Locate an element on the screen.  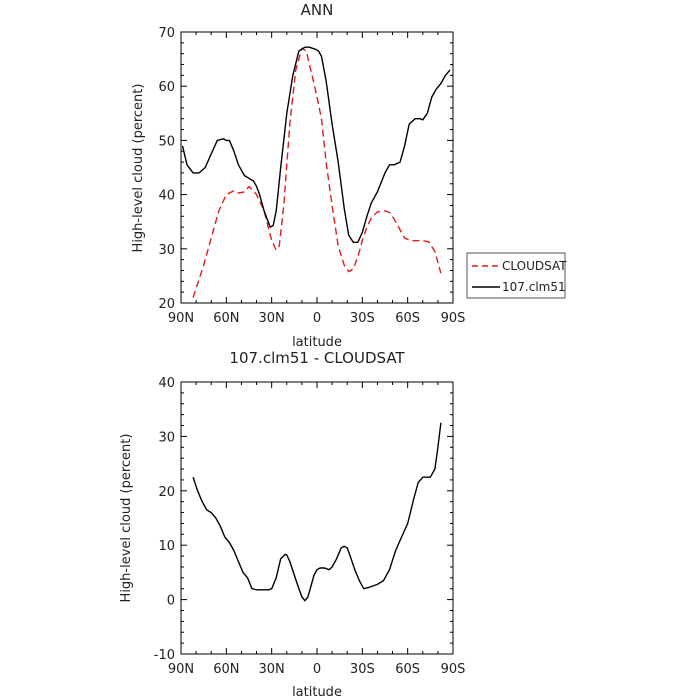
top-x-tick-label: 0 is located at coordinates (317, 318).